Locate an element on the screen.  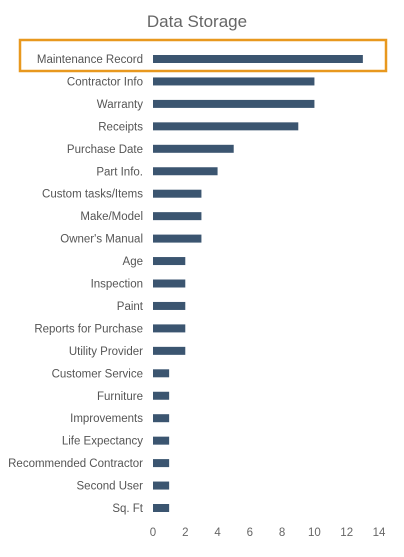
bar-receipts is located at coordinates (226, 126).